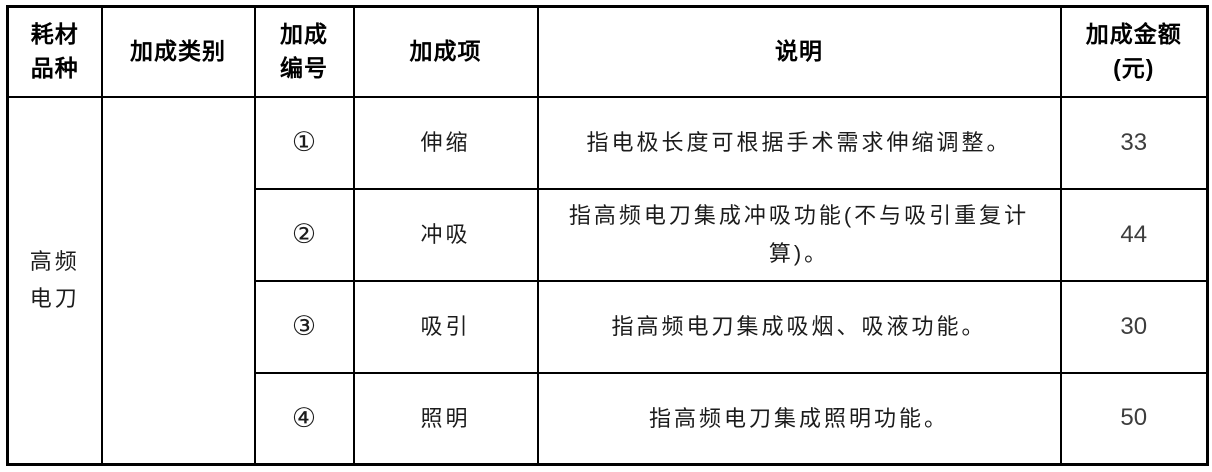  Describe the element at coordinates (304, 326) in the screenshot. I see `cell-markup-number: ③` at that location.